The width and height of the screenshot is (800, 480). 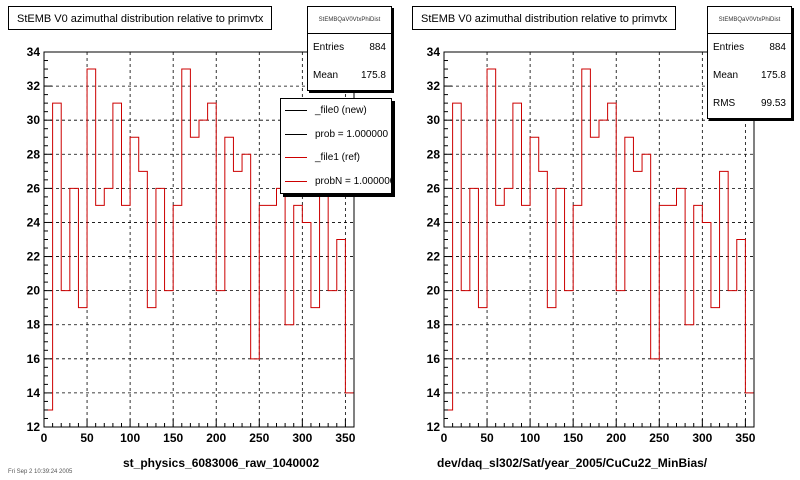 I want to click on right-x-tick-label-0: 0, so click(x=444, y=438).